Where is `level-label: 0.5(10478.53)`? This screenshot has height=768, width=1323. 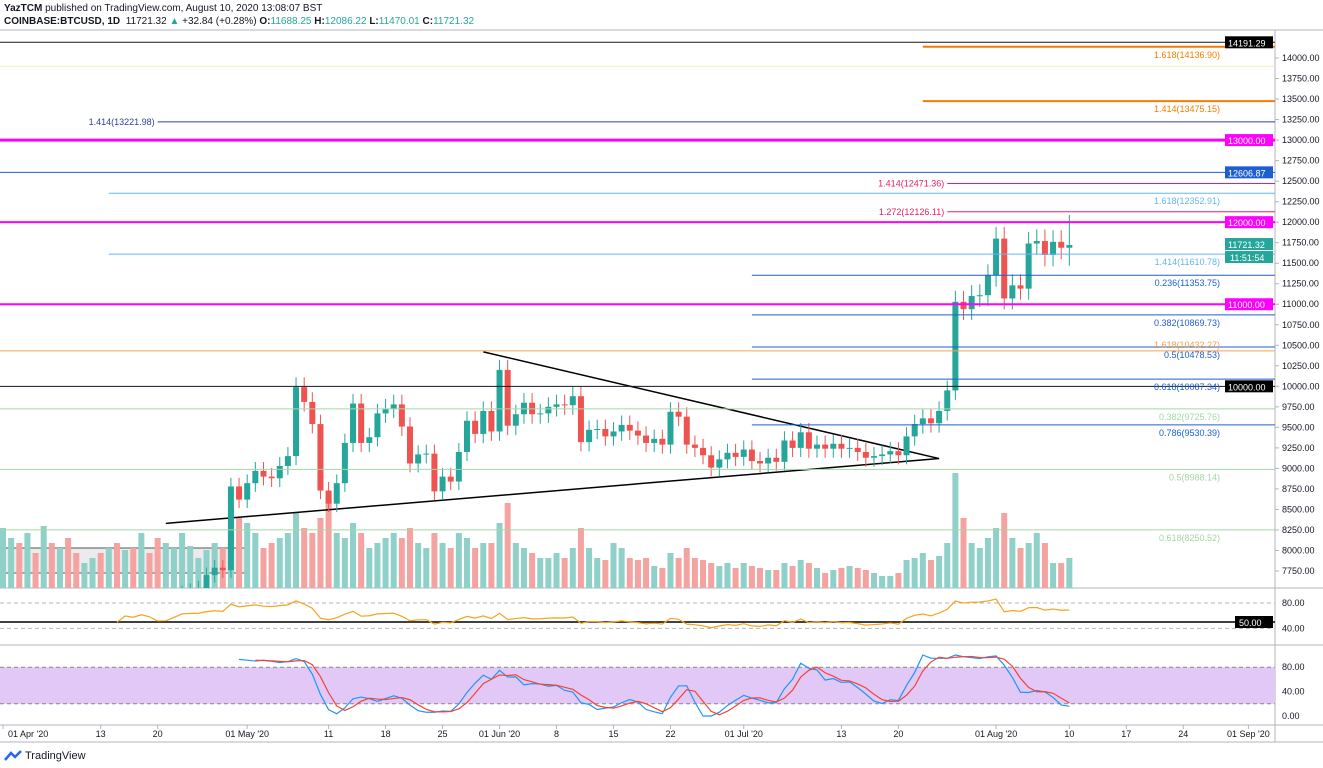
level-label: 0.5(10478.53) is located at coordinates (1192, 355).